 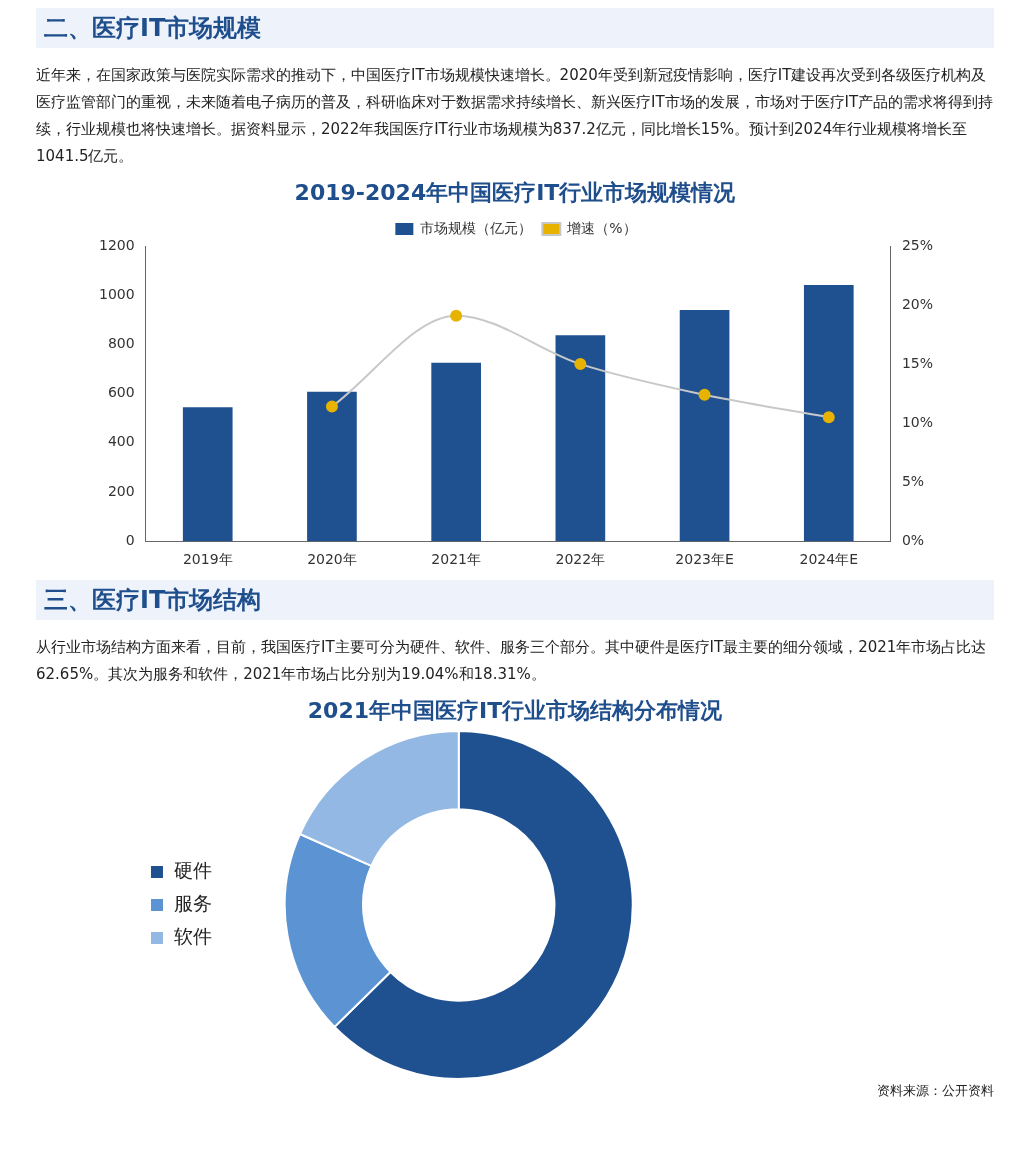 What do you see at coordinates (130, 539) in the screenshot?
I see `y-tick-label: 0` at bounding box center [130, 539].